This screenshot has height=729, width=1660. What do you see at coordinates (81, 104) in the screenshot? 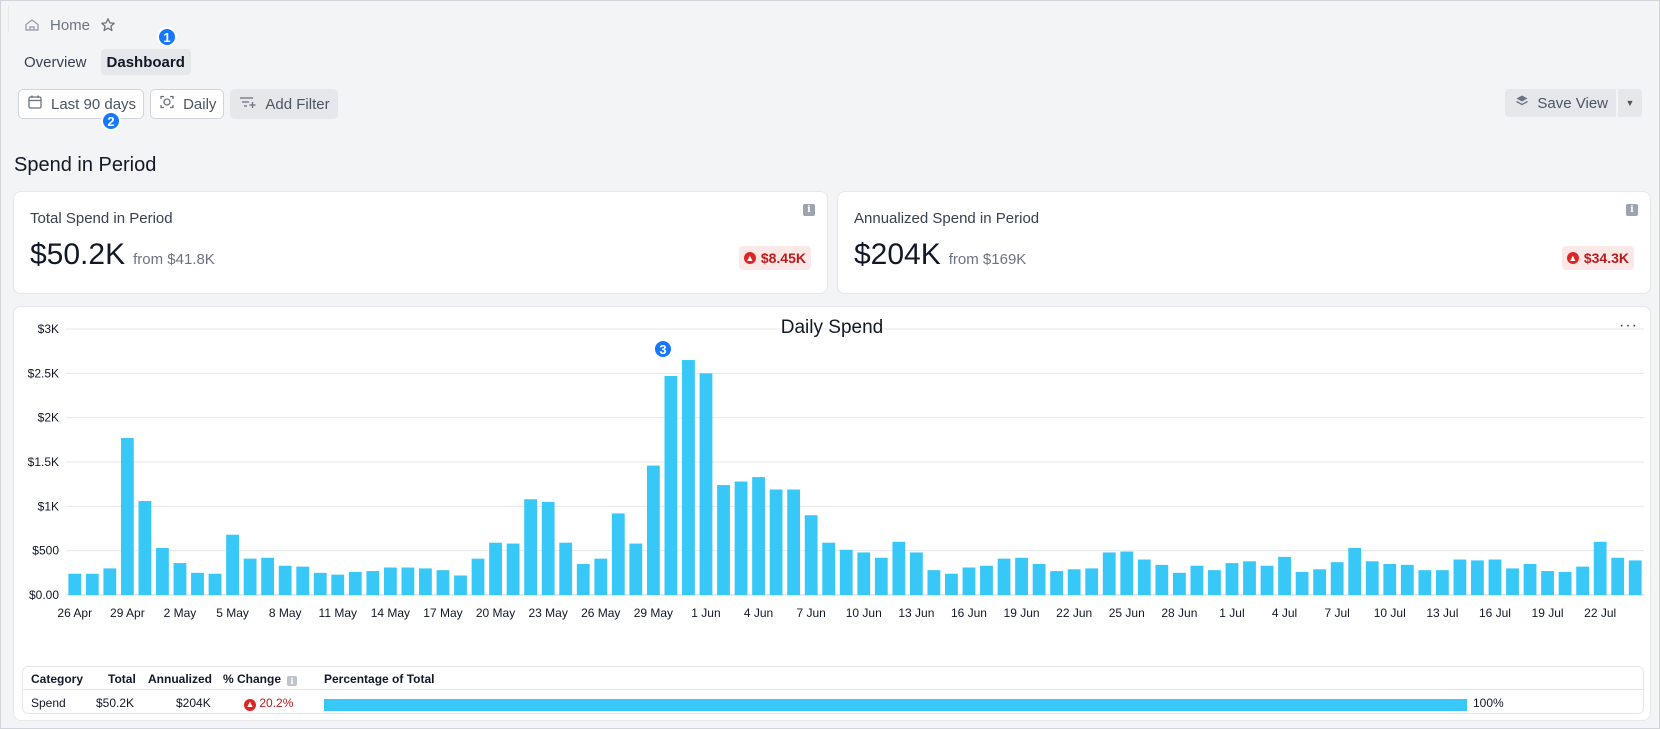
I see `date-range-button: Last 90 days` at bounding box center [81, 104].